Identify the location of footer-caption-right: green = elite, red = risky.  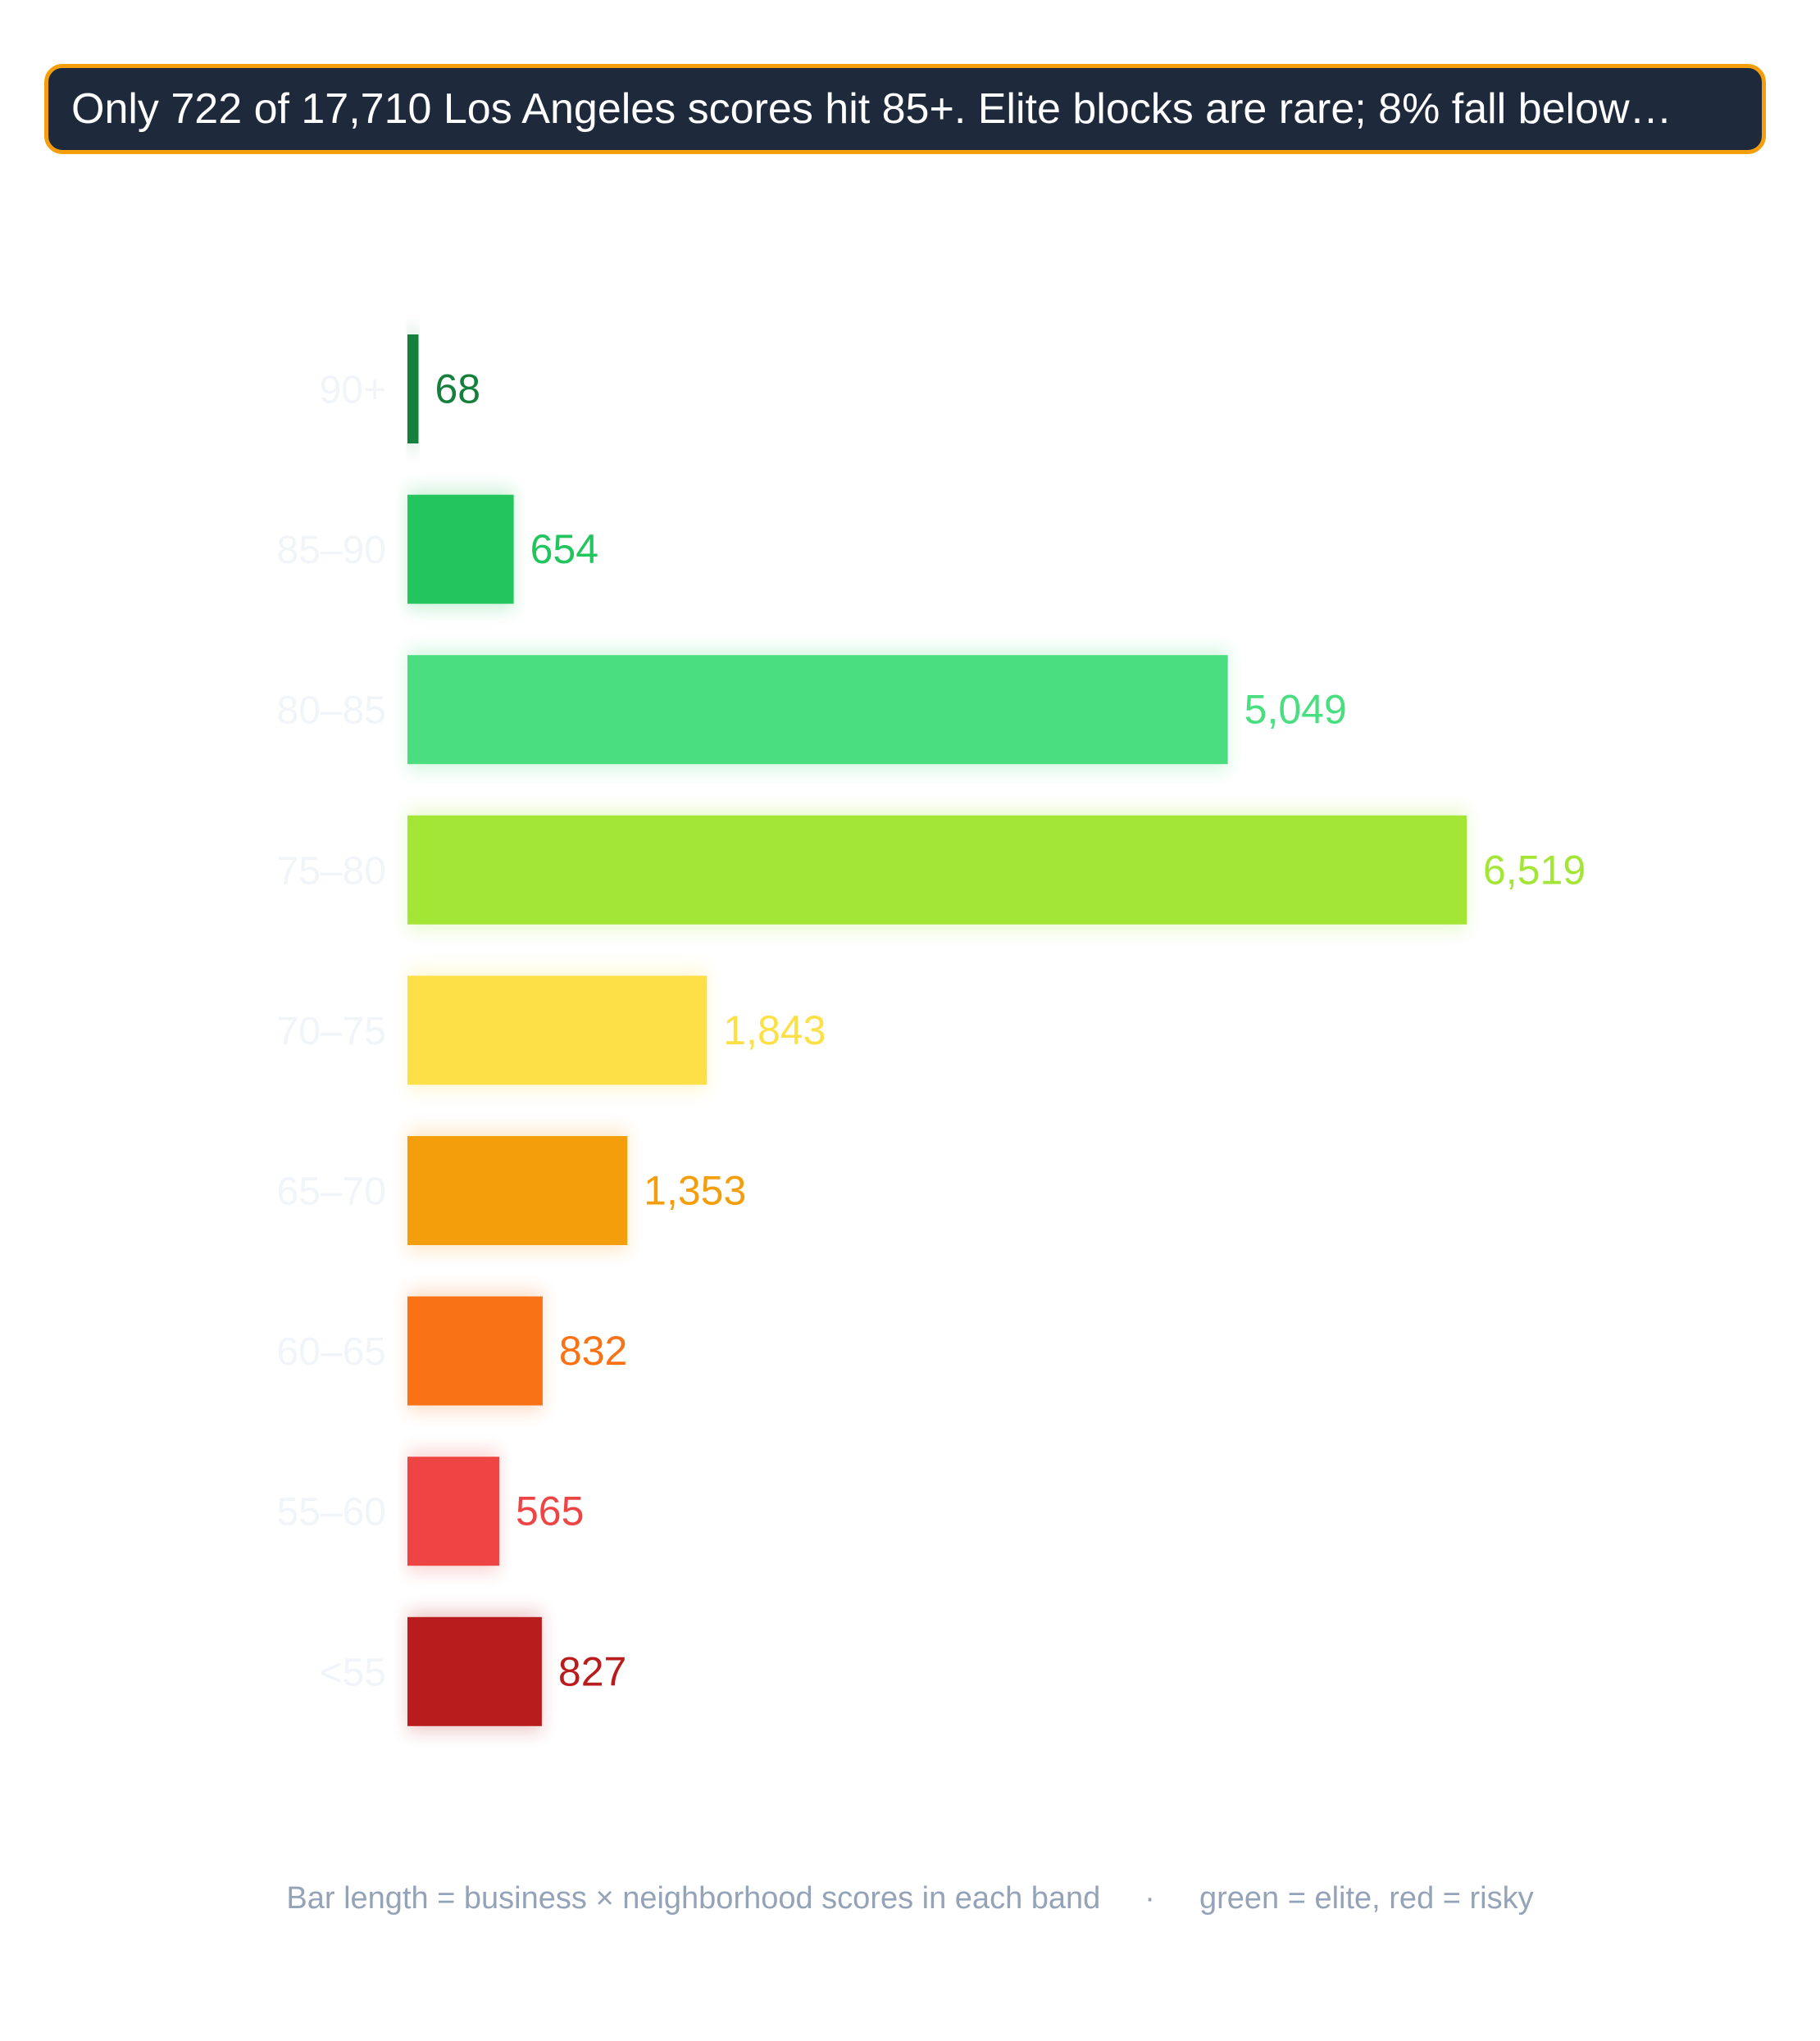
(1366, 1899).